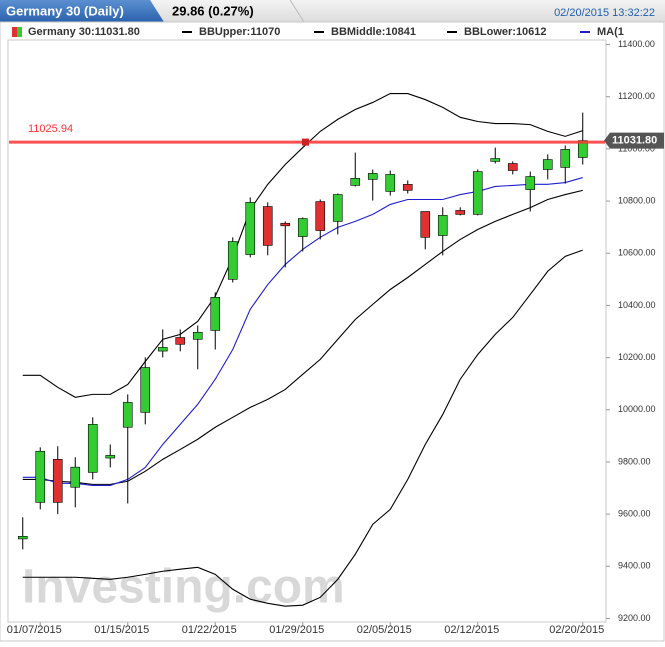 This screenshot has width=665, height=647. I want to click on x-tick-label: 01/22/2015, so click(209, 630).